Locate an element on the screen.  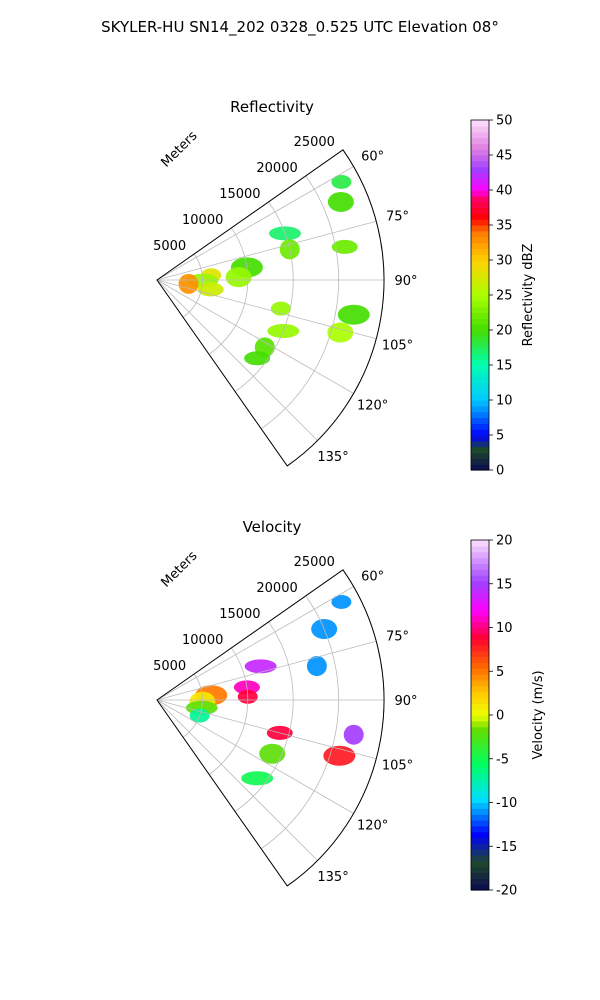
colorbar-tick-label: 0 is located at coordinates (500, 471).